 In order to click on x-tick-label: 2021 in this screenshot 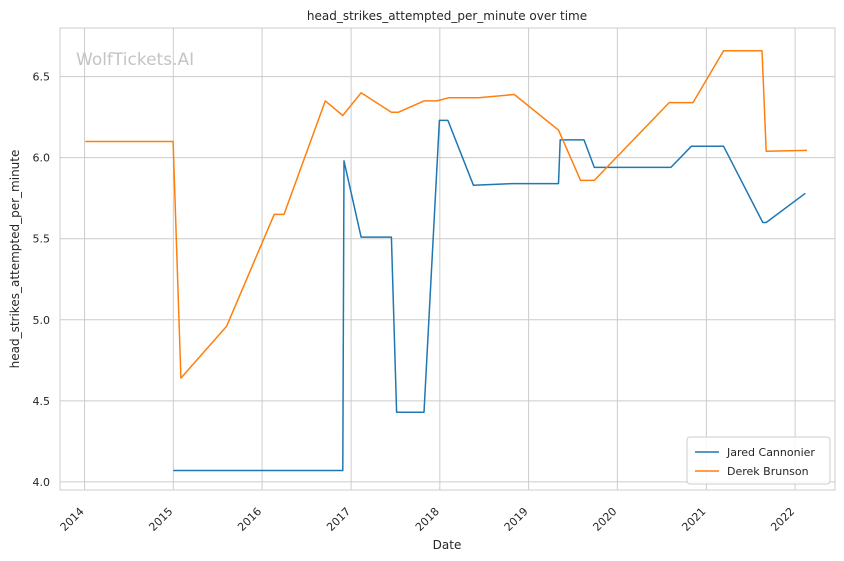, I will do `click(693, 519)`.